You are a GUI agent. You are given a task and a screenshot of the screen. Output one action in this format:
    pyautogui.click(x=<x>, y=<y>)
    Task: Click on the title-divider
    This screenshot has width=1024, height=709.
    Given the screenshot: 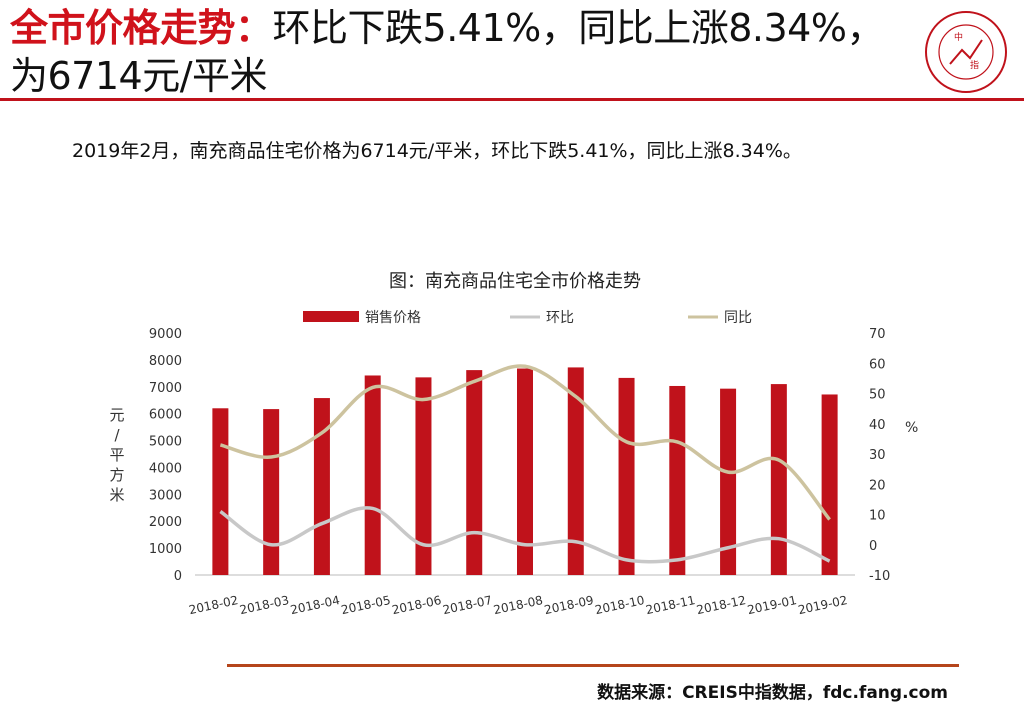 What is the action you would take?
    pyautogui.click(x=512, y=99)
    